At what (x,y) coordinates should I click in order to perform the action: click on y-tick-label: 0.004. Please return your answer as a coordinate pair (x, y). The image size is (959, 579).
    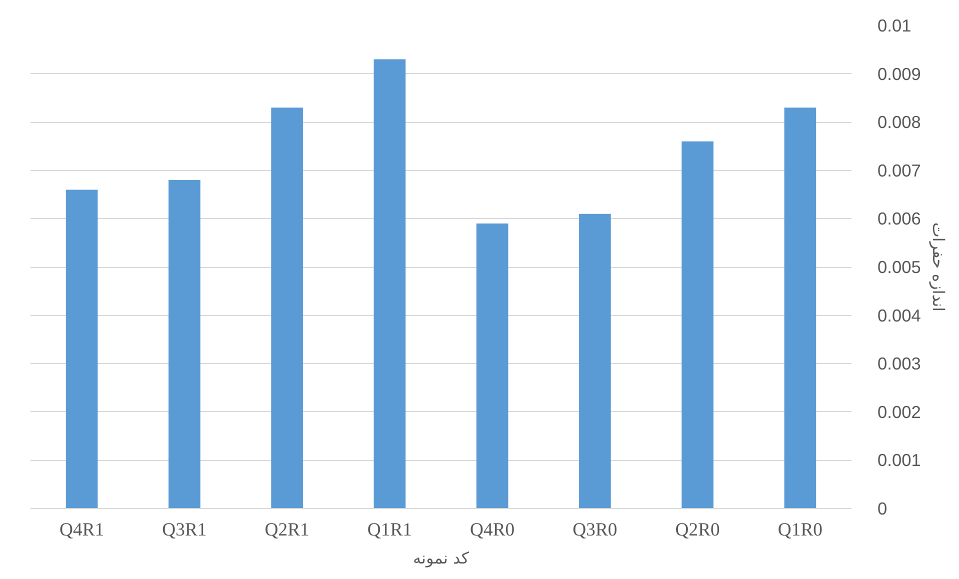
    Looking at the image, I should click on (900, 315).